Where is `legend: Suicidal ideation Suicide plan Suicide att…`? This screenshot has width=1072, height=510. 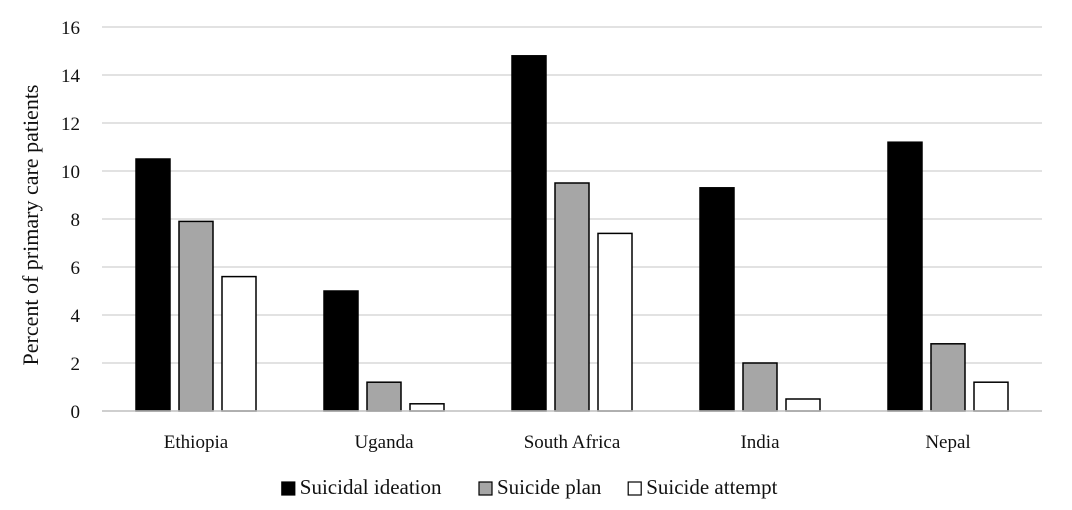
legend: Suicidal ideation Suicide plan Suicide att… is located at coordinates (529, 487).